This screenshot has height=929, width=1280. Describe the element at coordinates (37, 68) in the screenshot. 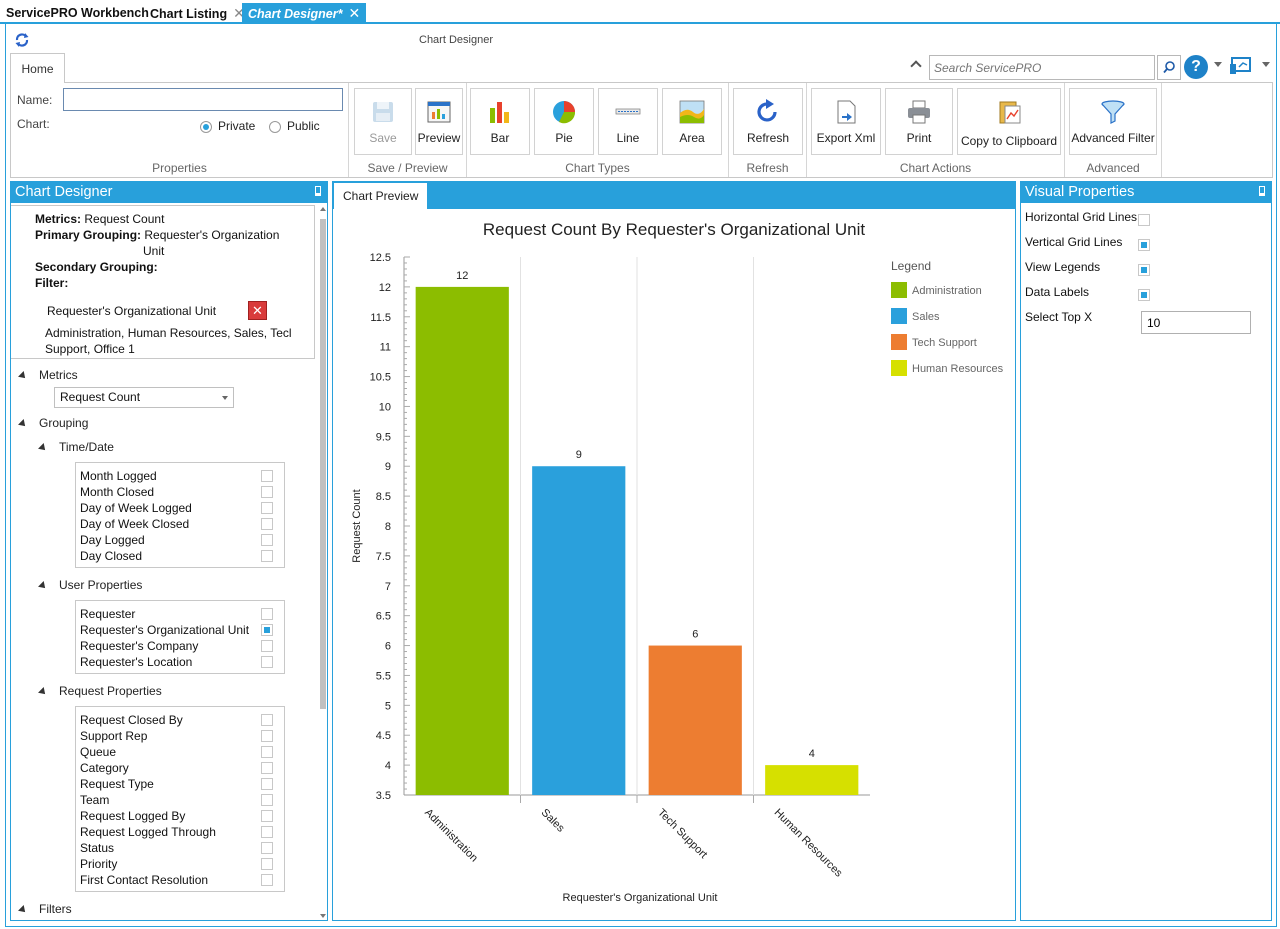

I see `ribbon-tab-home: Home` at that location.